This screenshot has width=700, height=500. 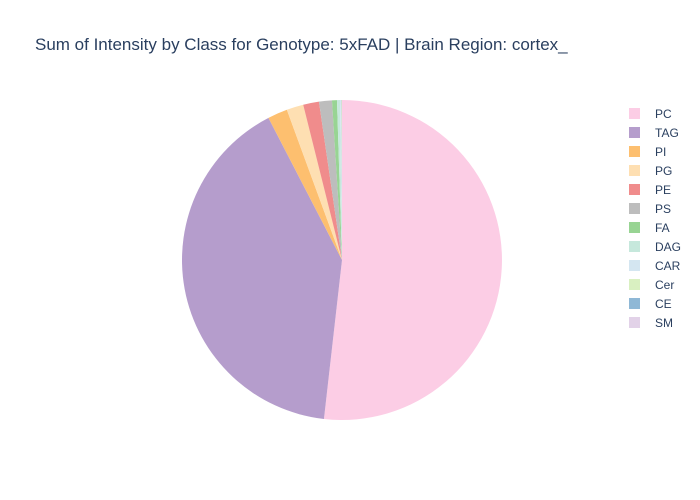 I want to click on pie-slice-cer, so click(x=341, y=179).